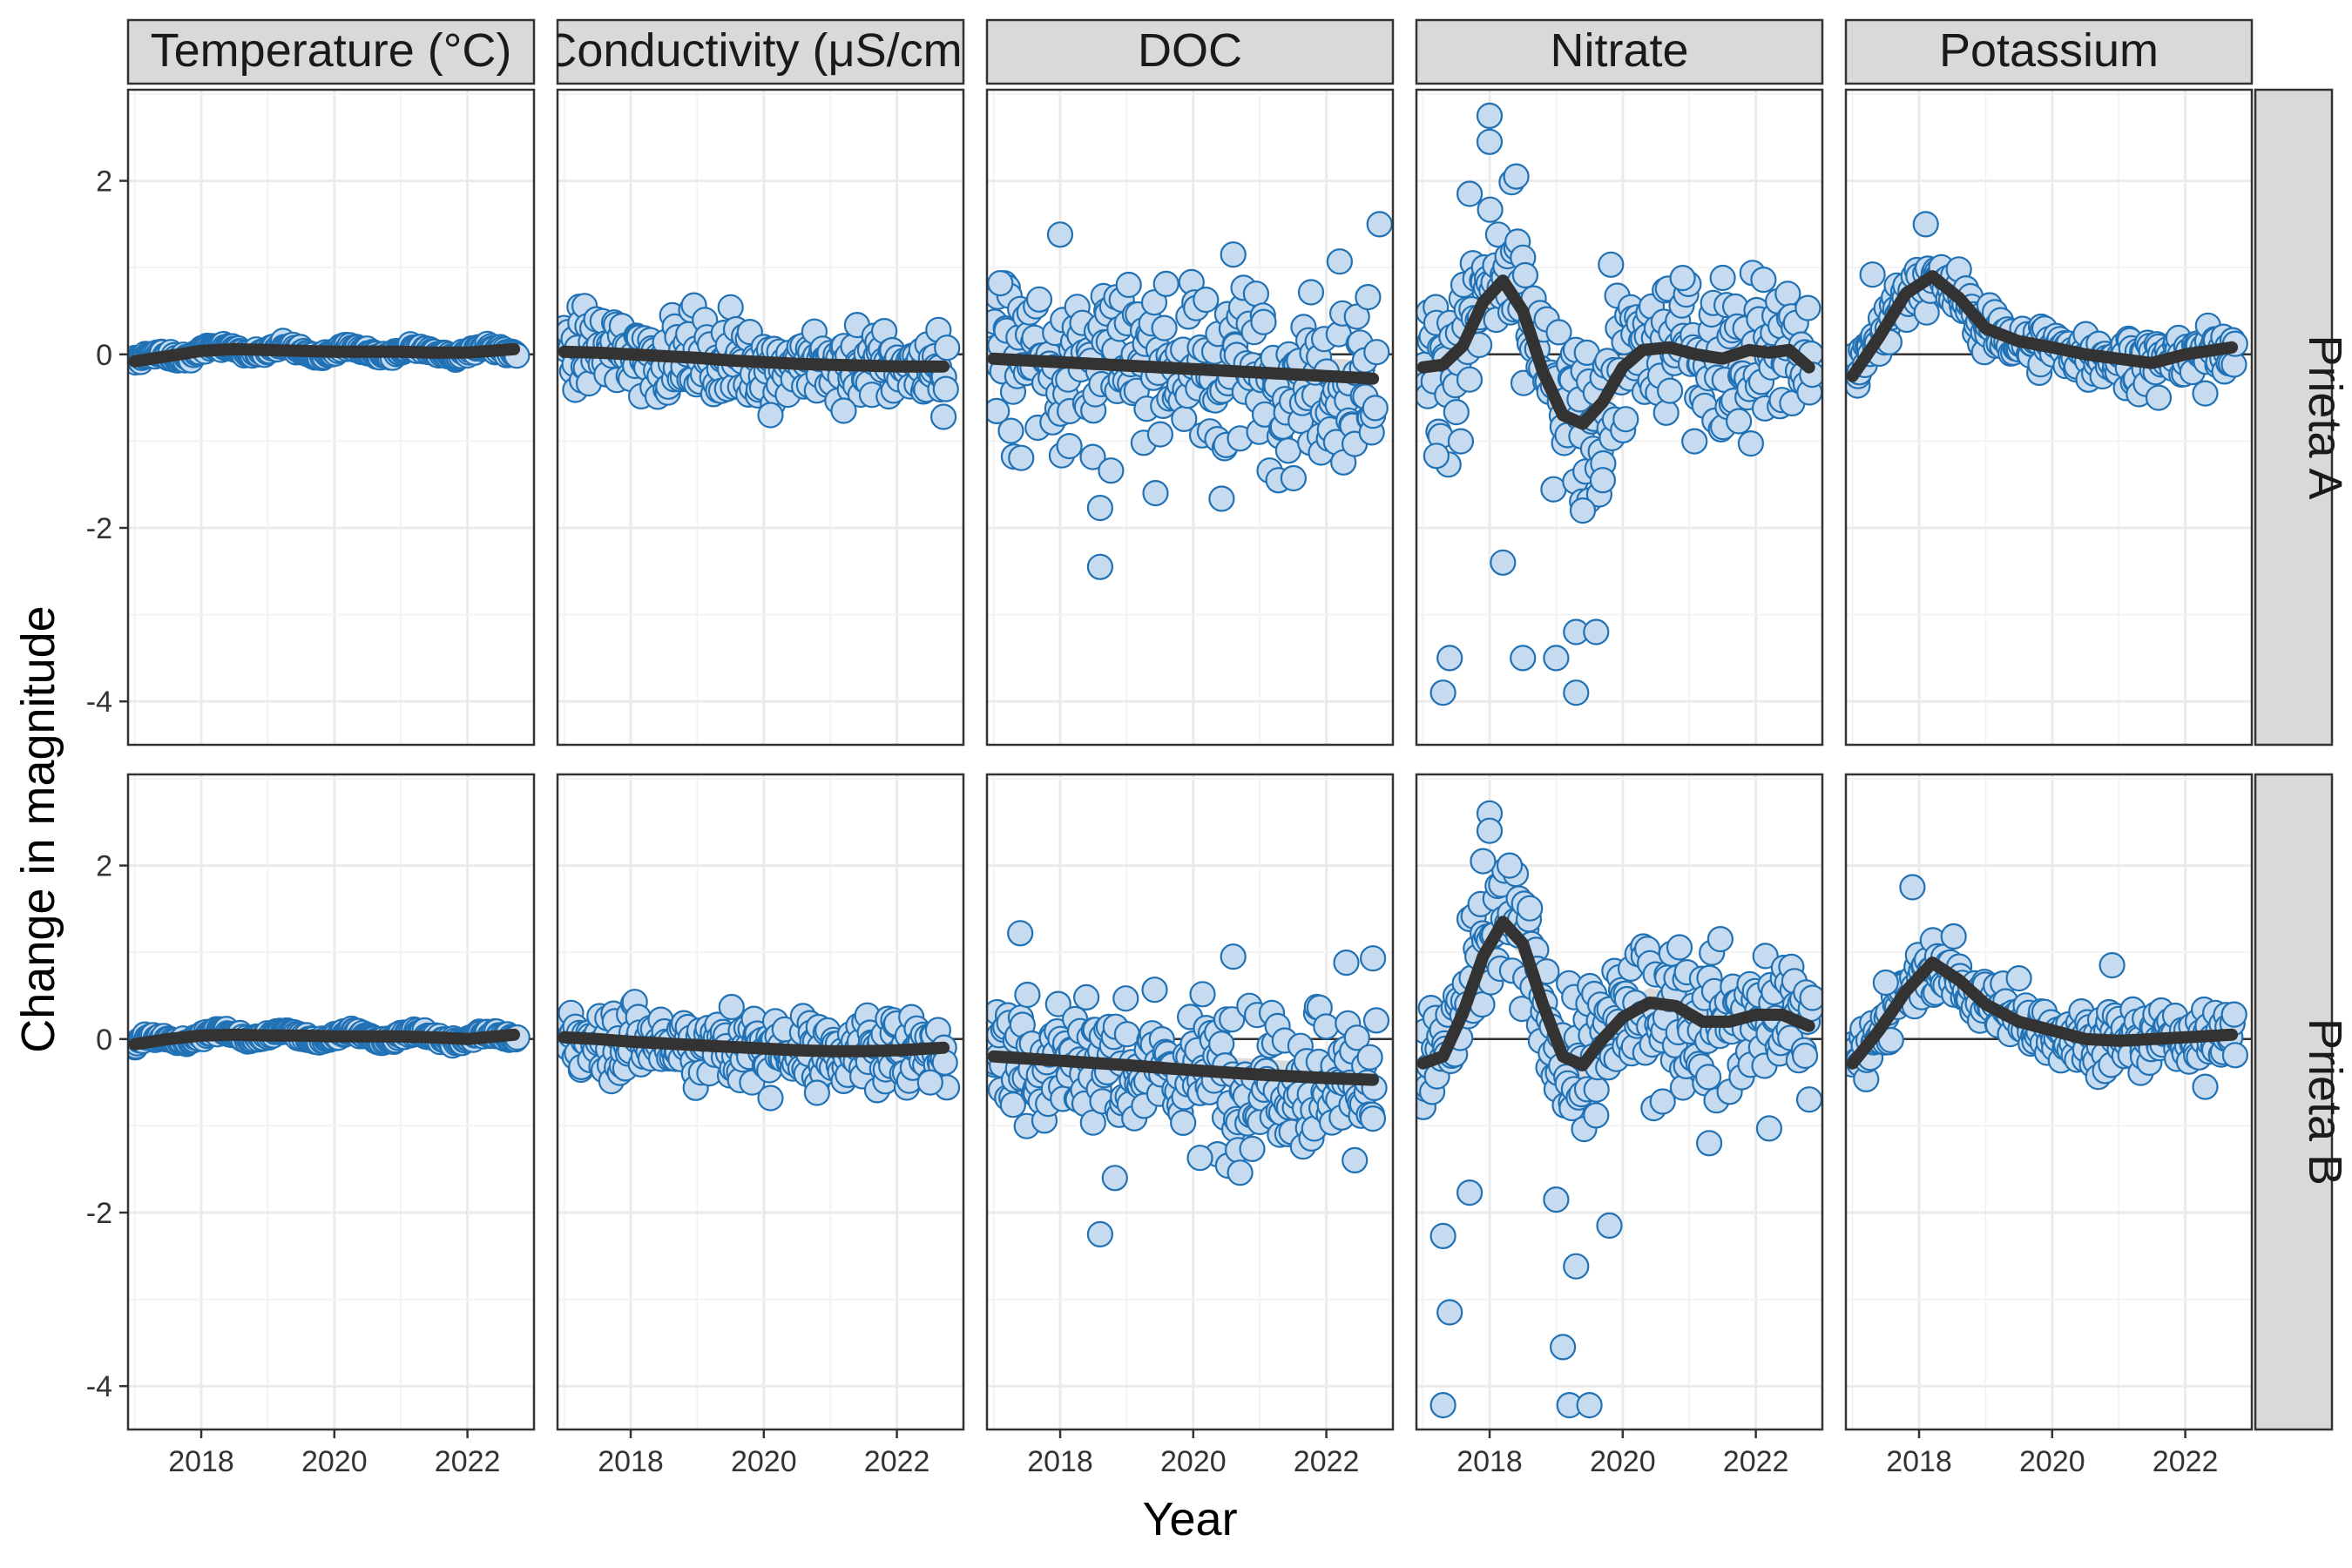  I want to click on x-axis-title: Year, so click(1189, 1519).